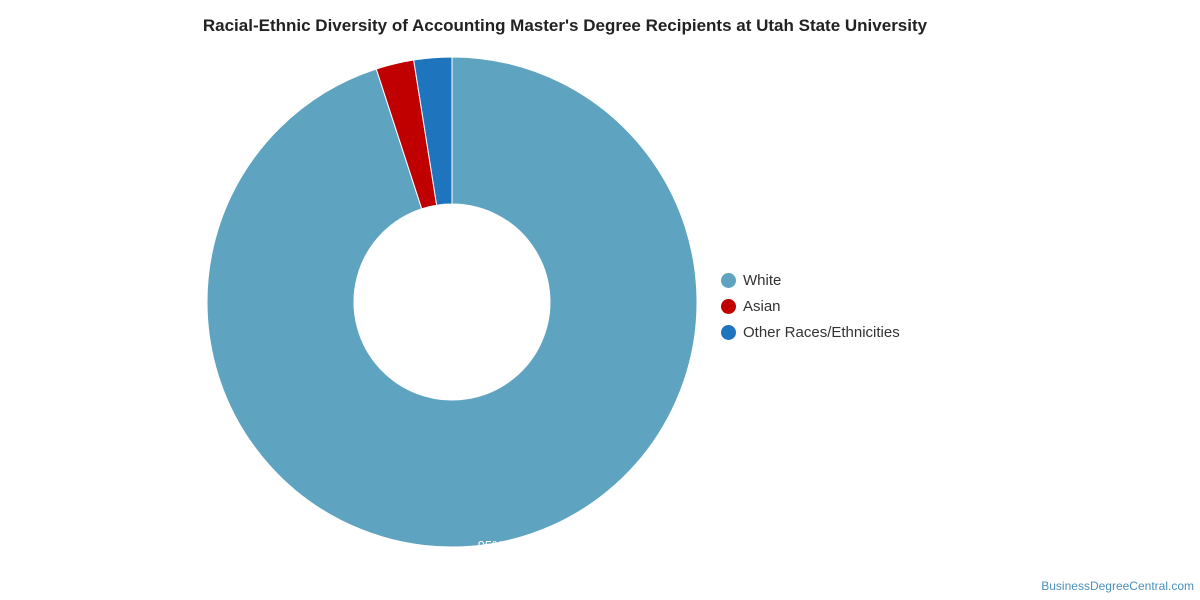 This screenshot has height=600, width=1200. I want to click on slice-other-races-ethnicities, so click(433, 131).